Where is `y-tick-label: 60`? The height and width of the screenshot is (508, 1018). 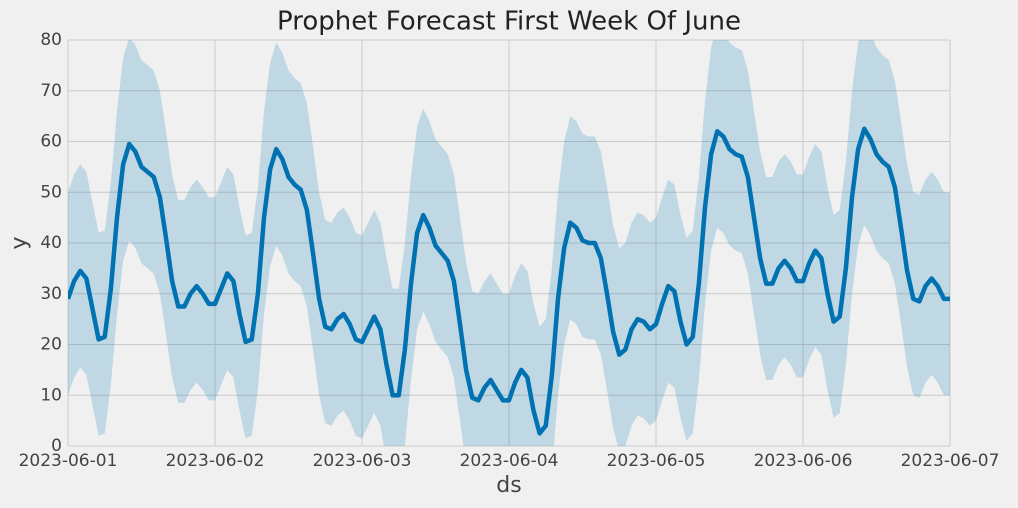
y-tick-label: 60 is located at coordinates (51, 142).